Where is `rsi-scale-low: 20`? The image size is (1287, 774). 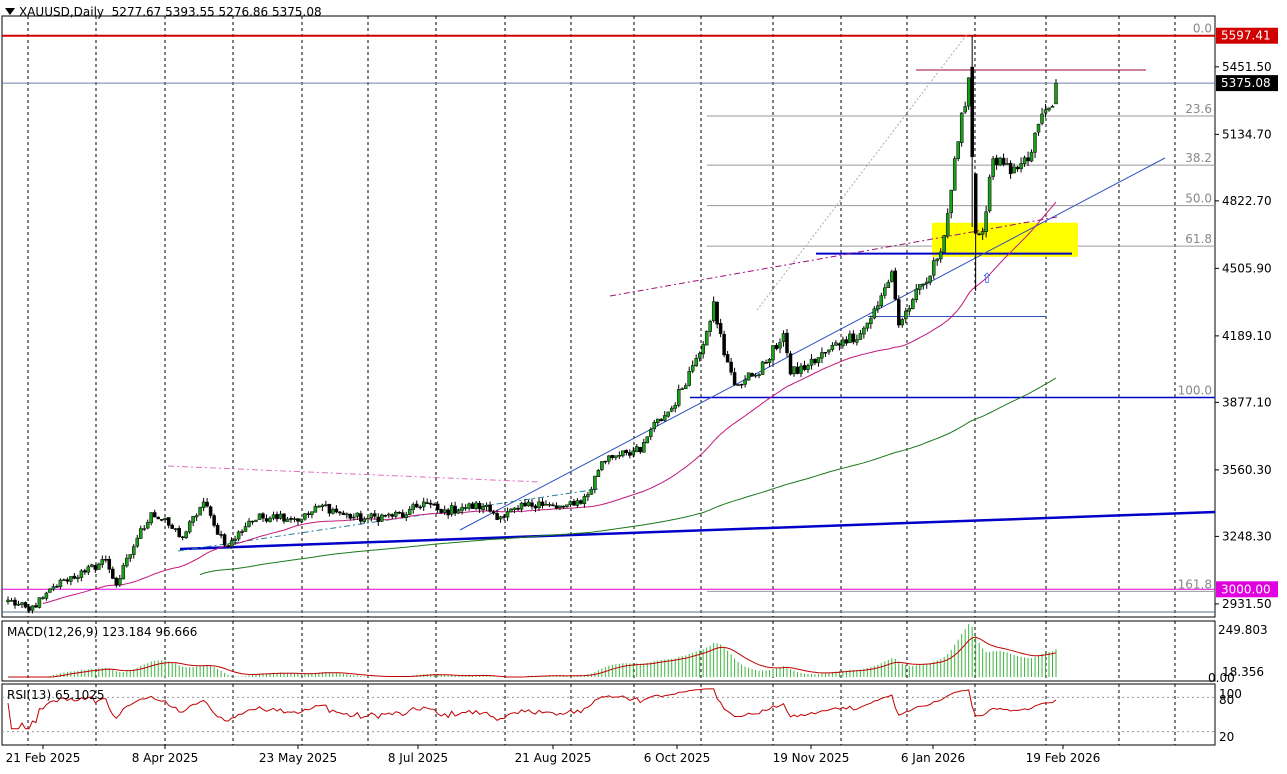 rsi-scale-low: 20 is located at coordinates (1226, 737).